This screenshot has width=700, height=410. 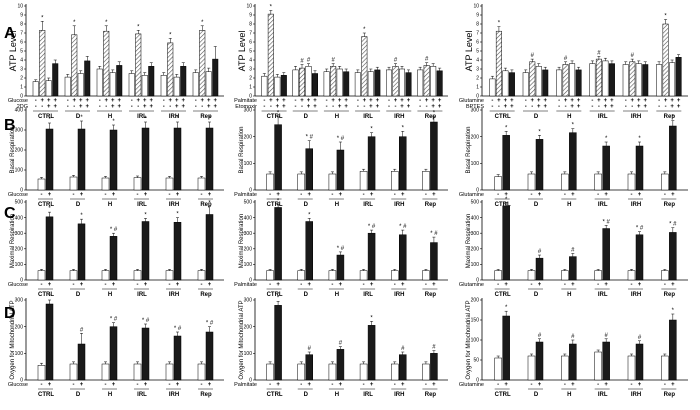 What do you see at coordinates (250, 61) in the screenshot?
I see `y-tick-label: 4` at bounding box center [250, 61].